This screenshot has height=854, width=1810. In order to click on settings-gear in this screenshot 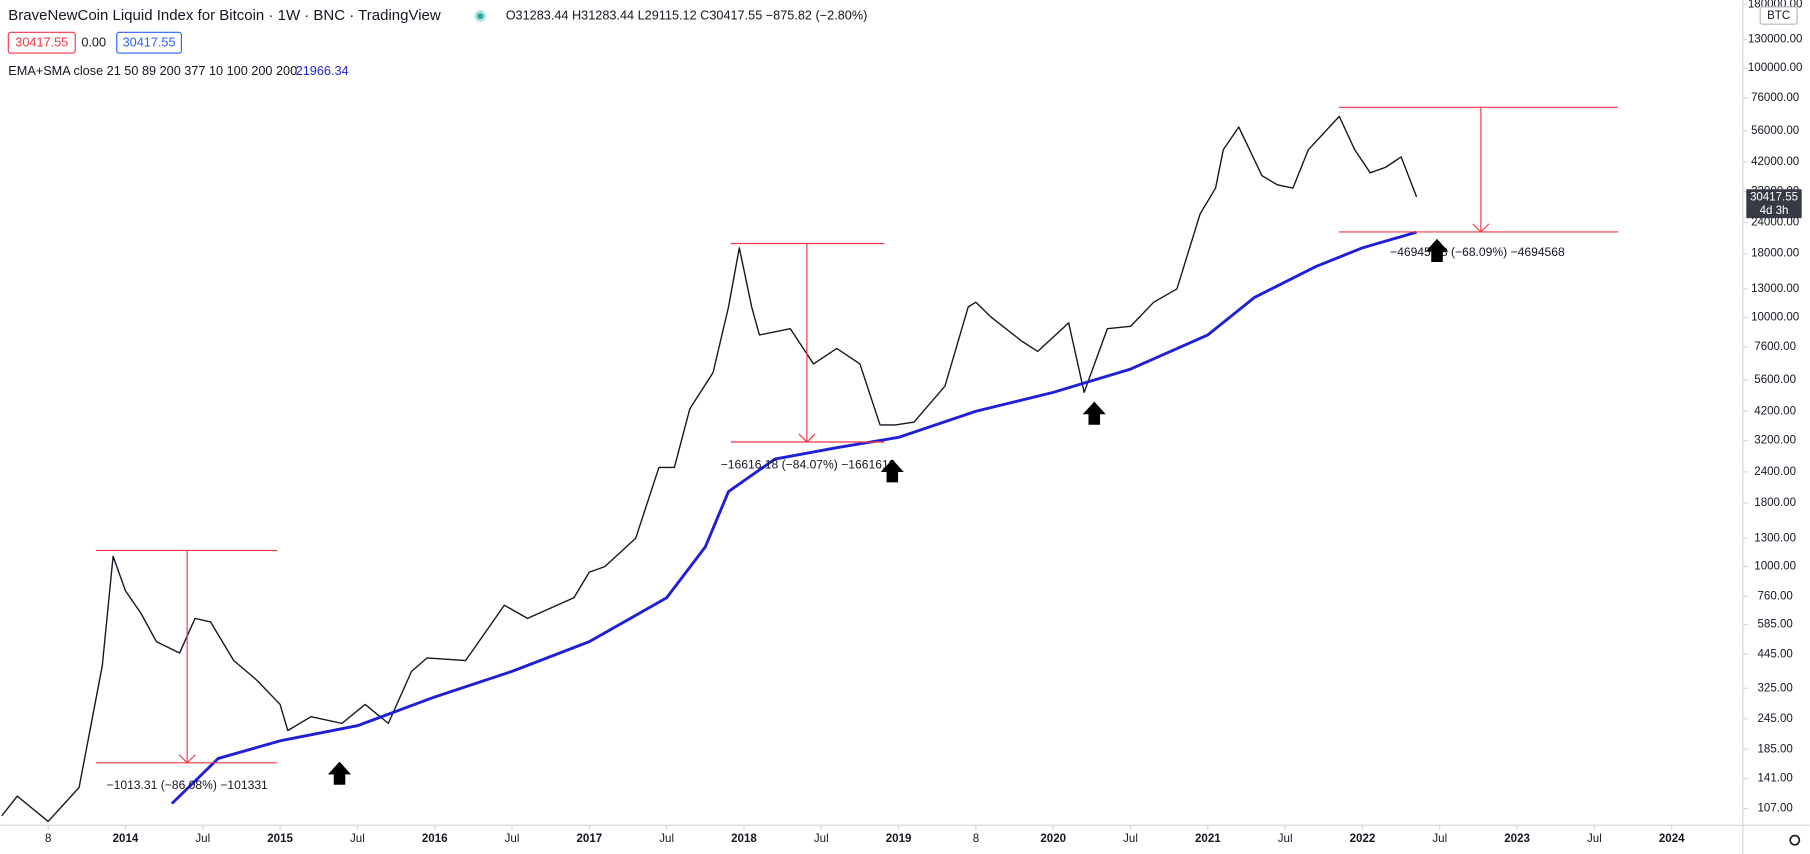, I will do `click(1795, 840)`.